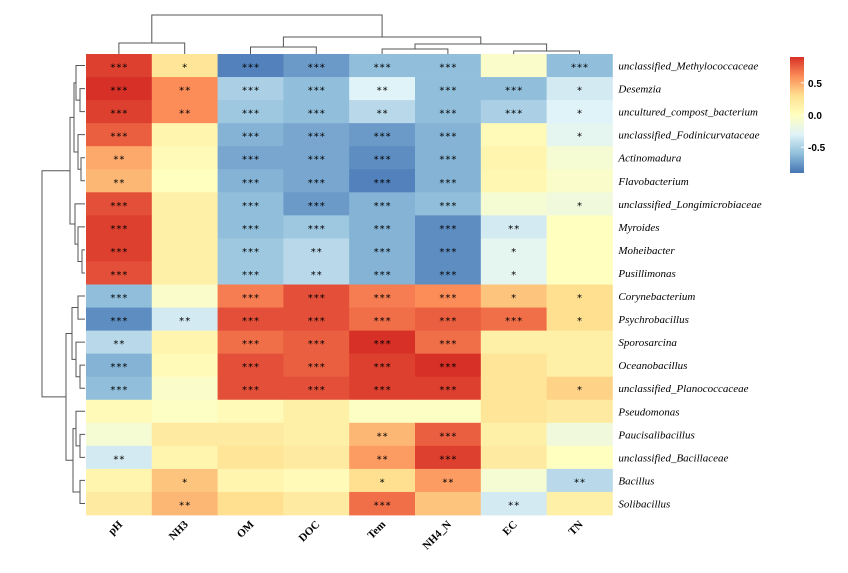 This screenshot has width=848, height=573. I want to click on row-label: Oceanobacillus, so click(652, 366).